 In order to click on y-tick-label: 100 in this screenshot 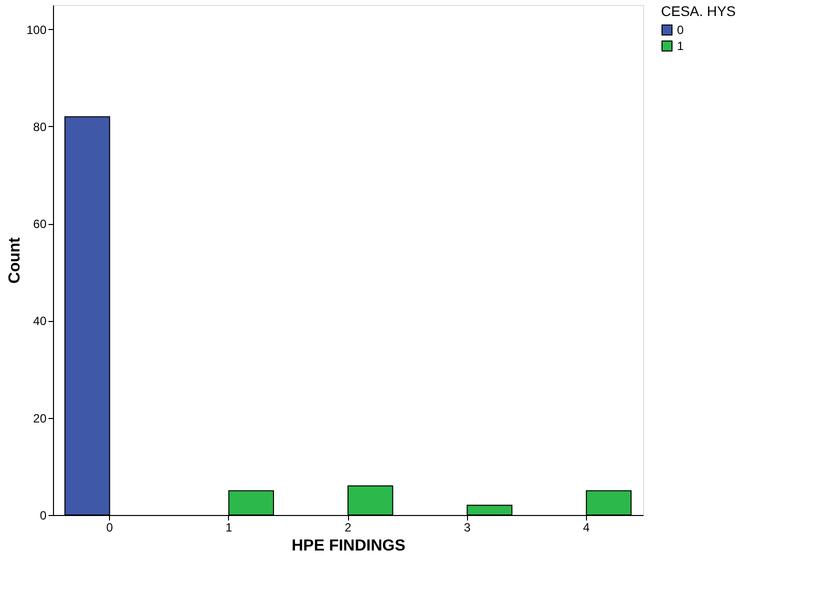, I will do `click(36, 29)`.